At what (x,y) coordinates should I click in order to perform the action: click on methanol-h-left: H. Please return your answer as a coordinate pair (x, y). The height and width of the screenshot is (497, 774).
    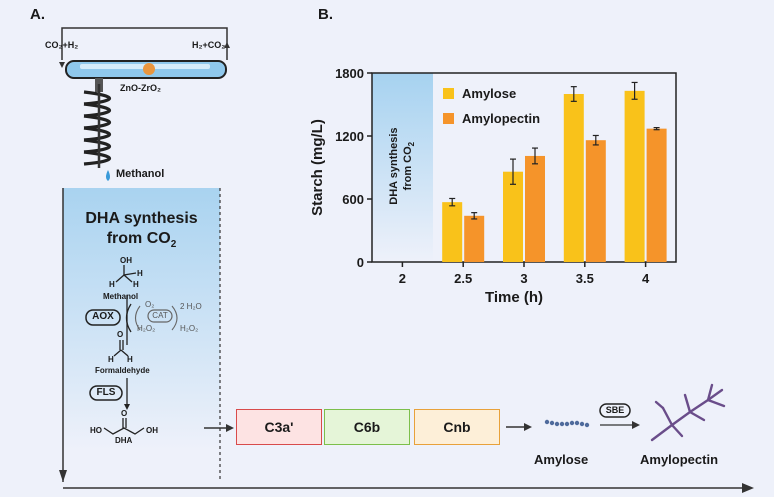
    Looking at the image, I should click on (112, 284).